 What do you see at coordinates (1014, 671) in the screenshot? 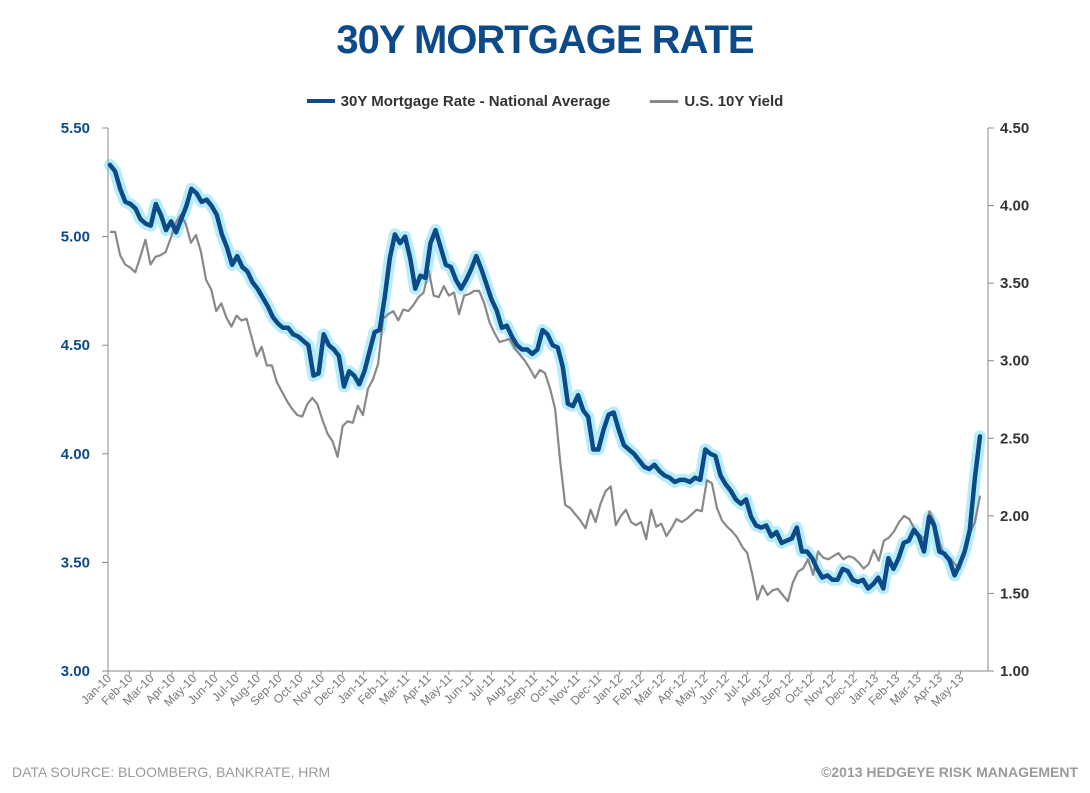
I see `right-tick-label: 1.00` at bounding box center [1014, 671].